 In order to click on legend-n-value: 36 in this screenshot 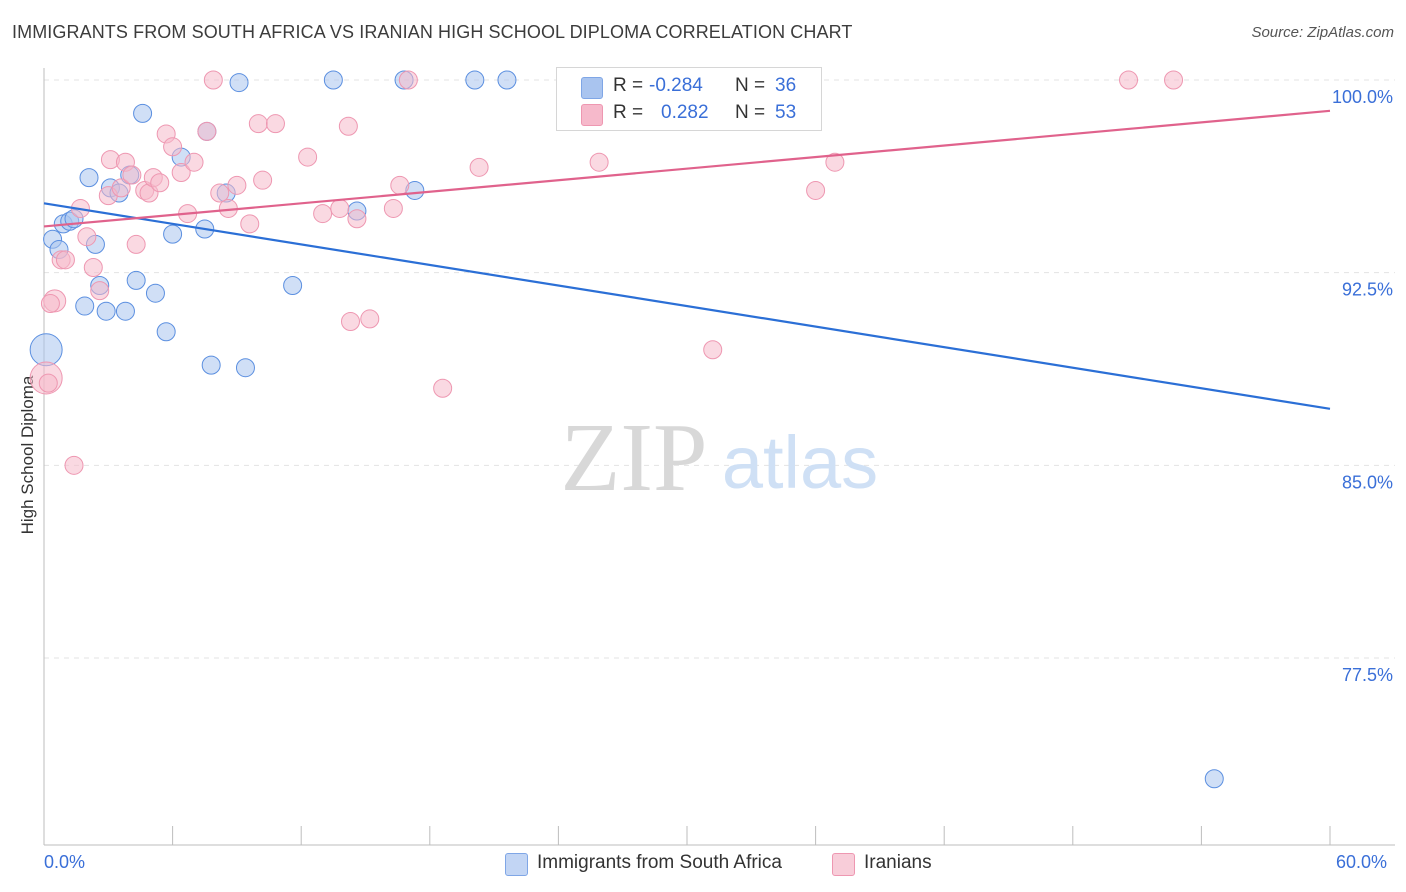, I will do `click(786, 85)`.